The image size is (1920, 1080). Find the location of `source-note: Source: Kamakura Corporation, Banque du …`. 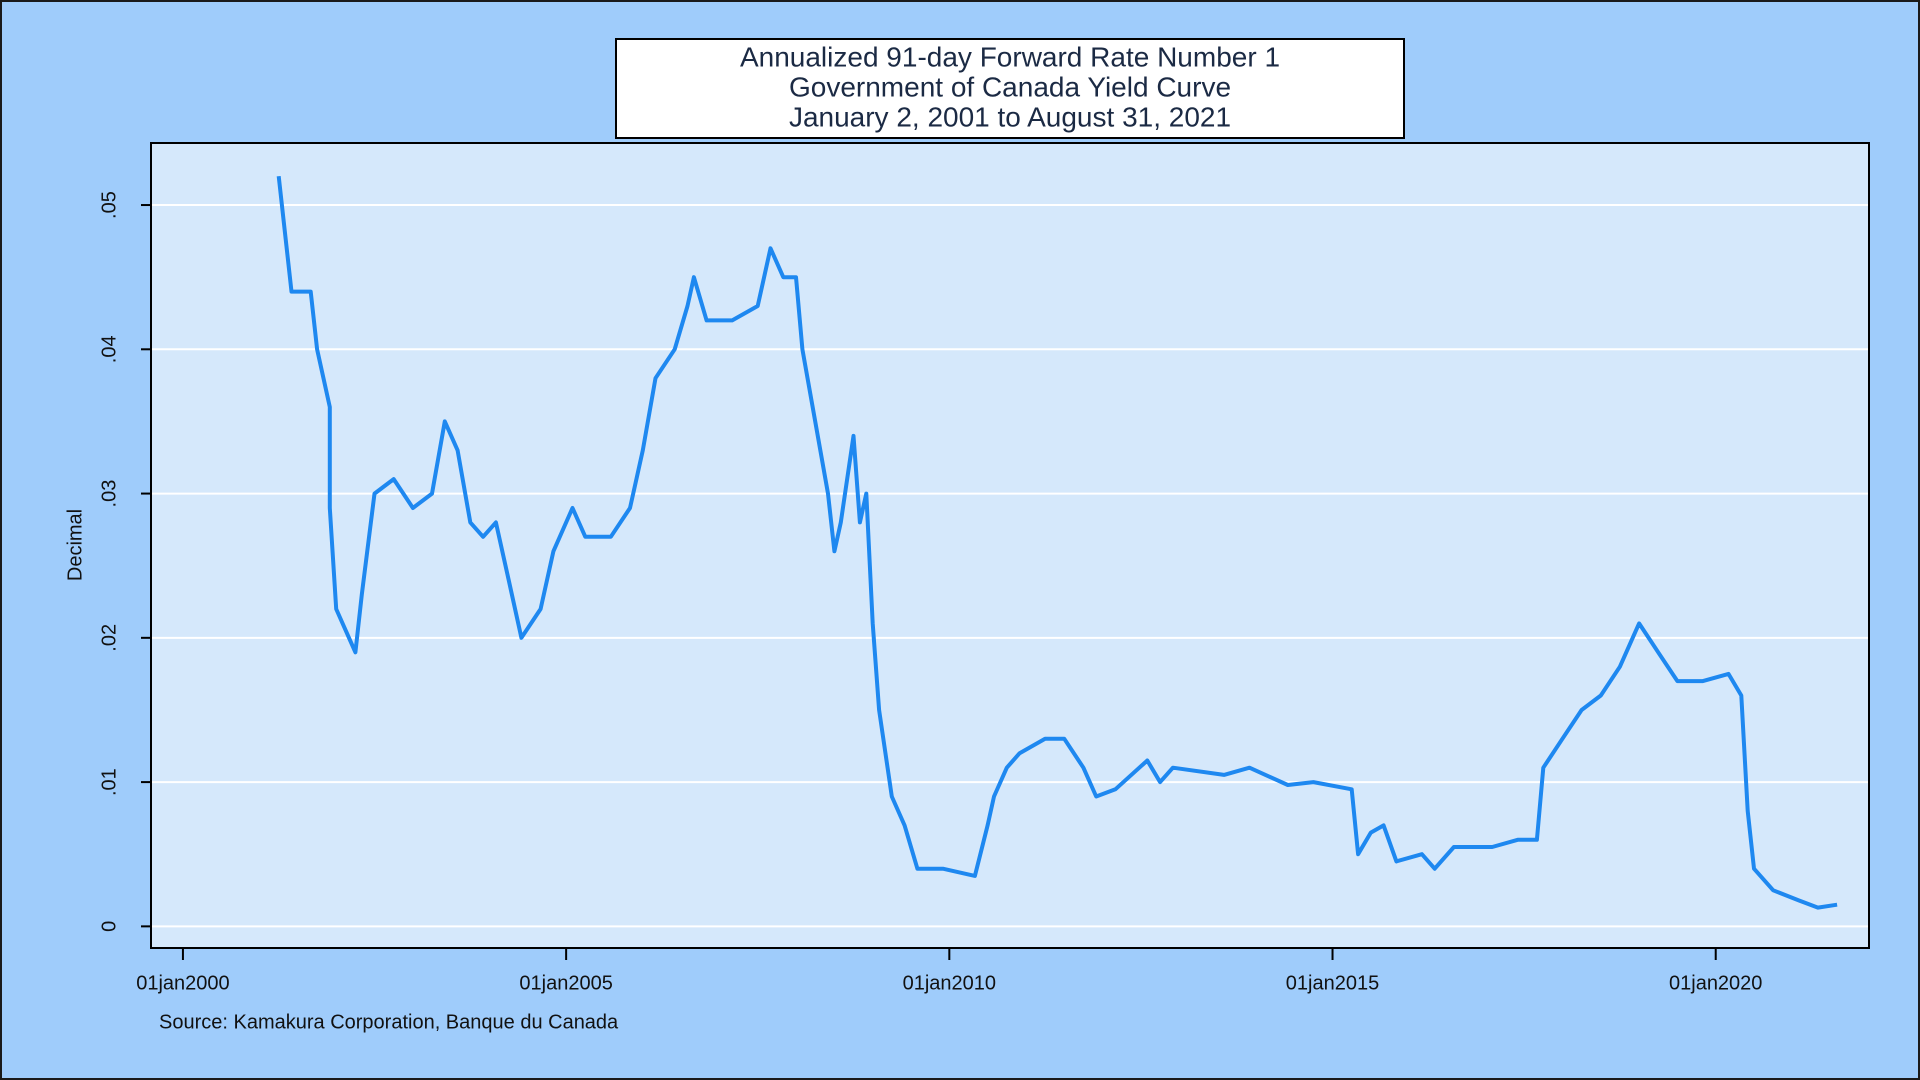

source-note: Source: Kamakura Corporation, Banque du … is located at coordinates (389, 1022).